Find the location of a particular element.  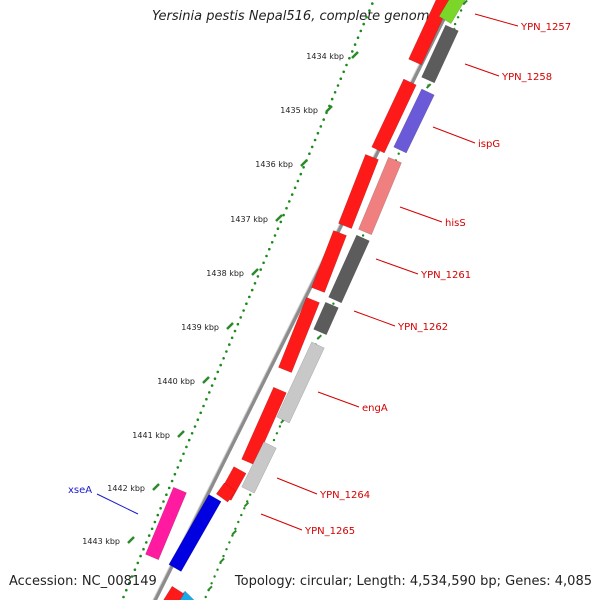

scale-label: 1439 kbp is located at coordinates (200, 327).